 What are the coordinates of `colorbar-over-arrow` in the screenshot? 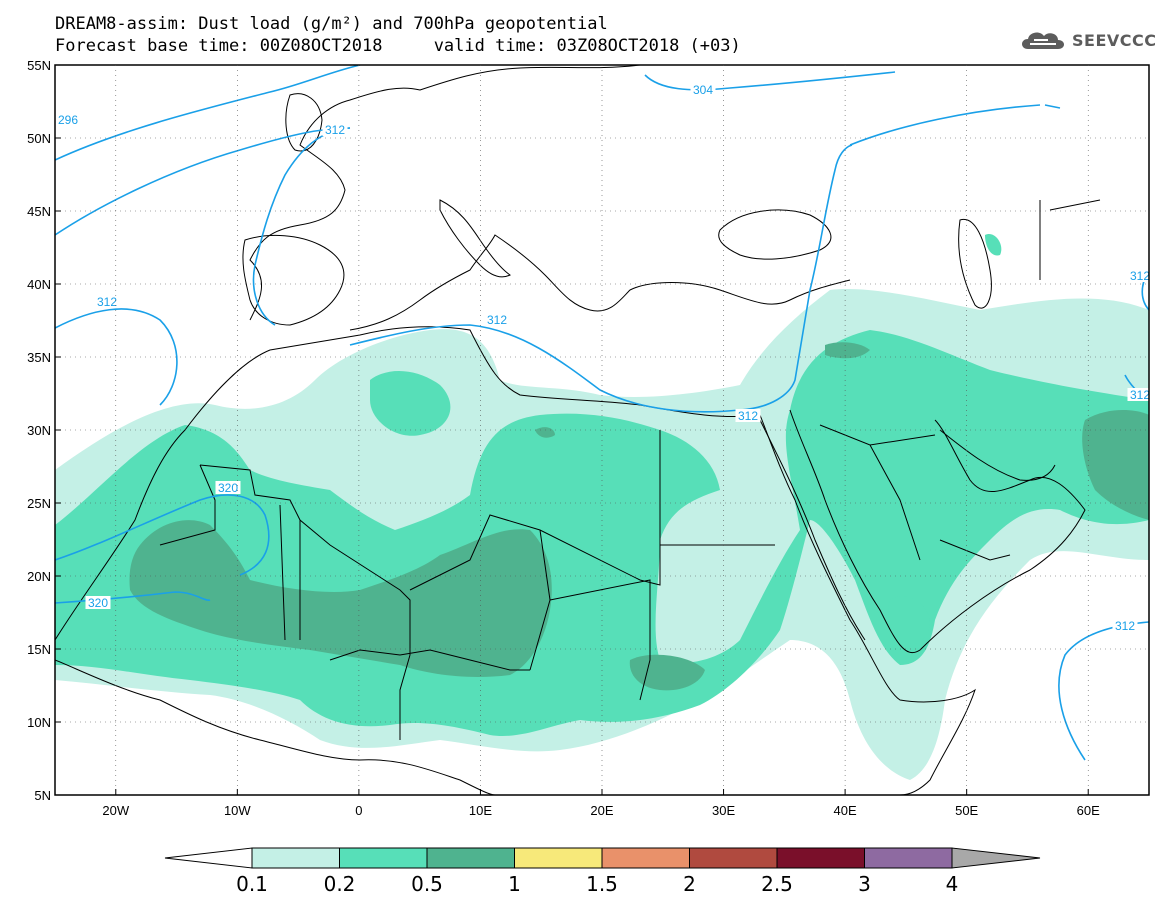 It's located at (996, 858).